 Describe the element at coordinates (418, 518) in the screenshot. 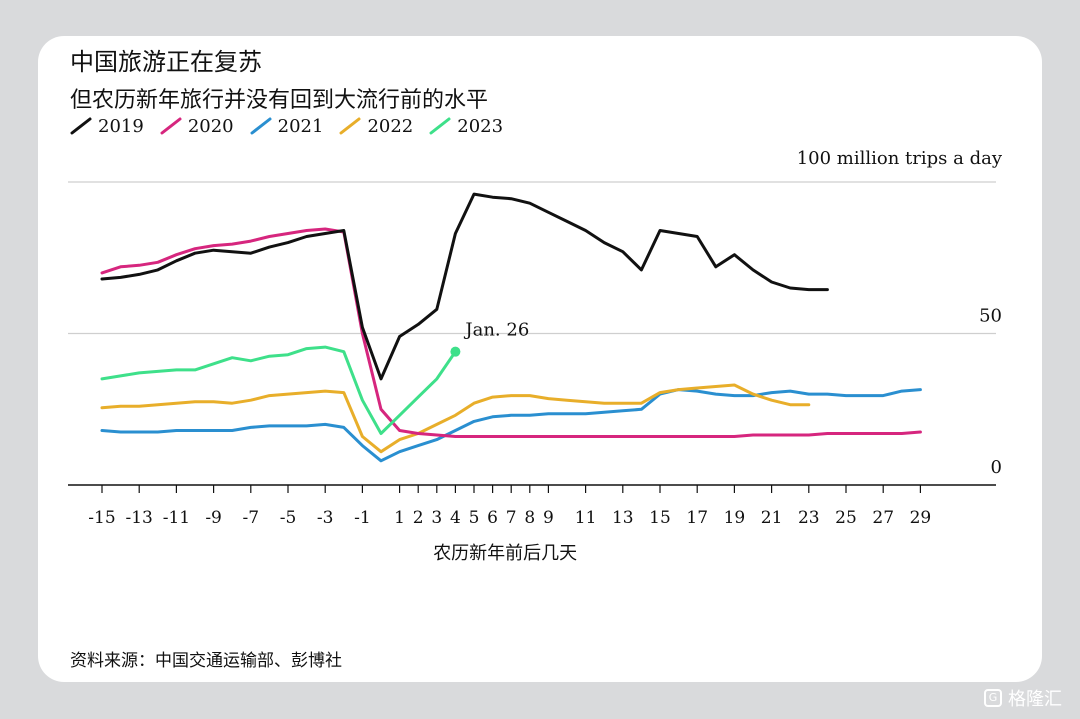

I see `x-tick-label: 2` at that location.